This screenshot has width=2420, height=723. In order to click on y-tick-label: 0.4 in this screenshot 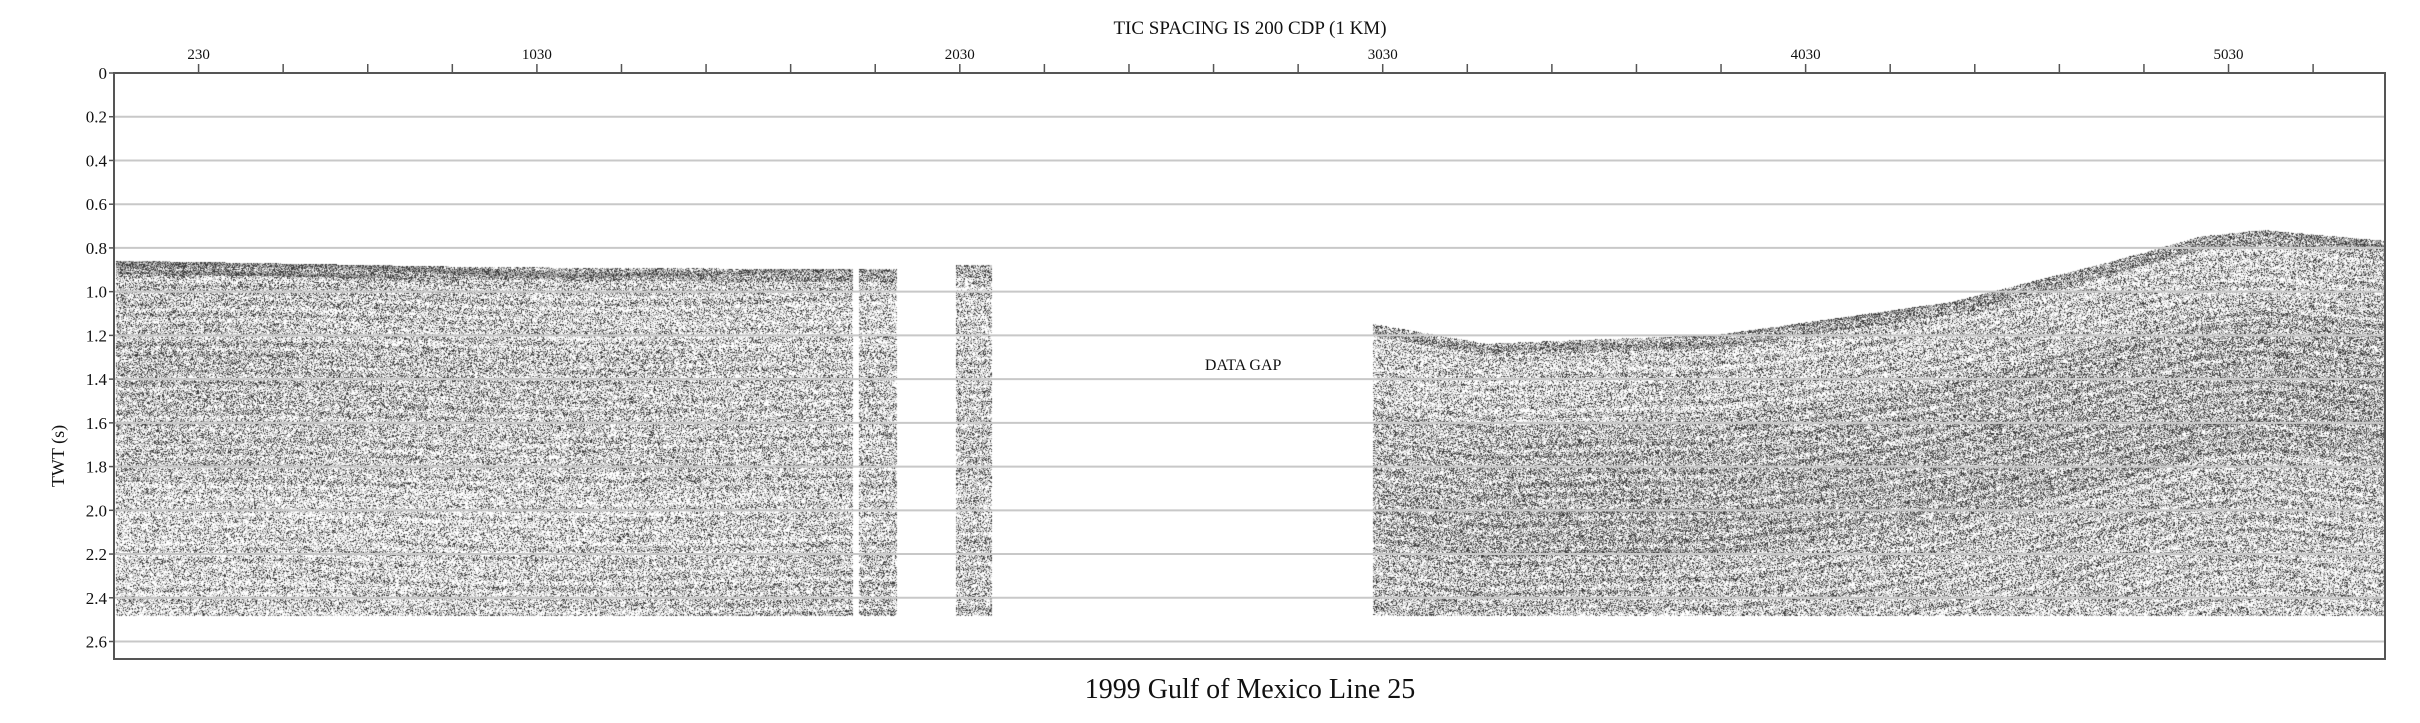, I will do `click(97, 160)`.